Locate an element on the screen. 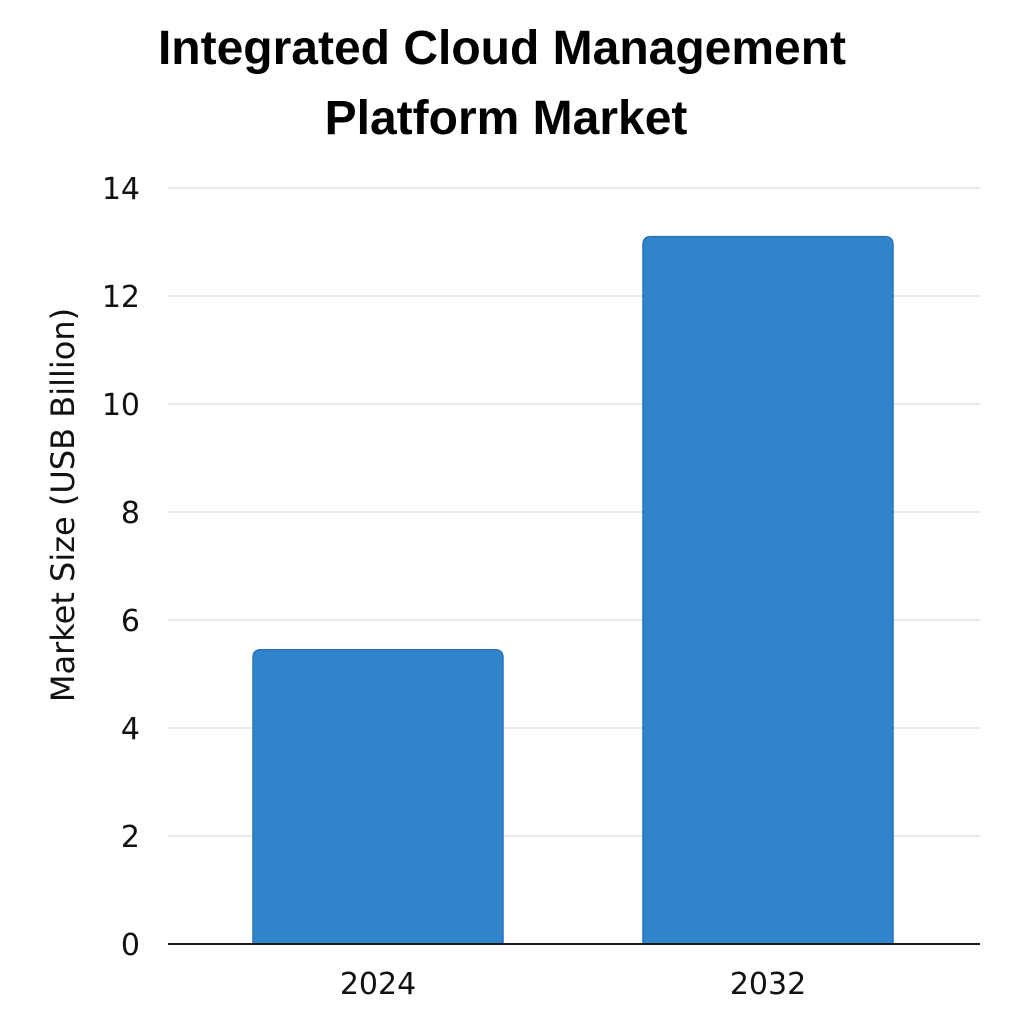 This screenshot has height=1024, width=1024. chart-title-line-2: Platform Market is located at coordinates (506, 118).